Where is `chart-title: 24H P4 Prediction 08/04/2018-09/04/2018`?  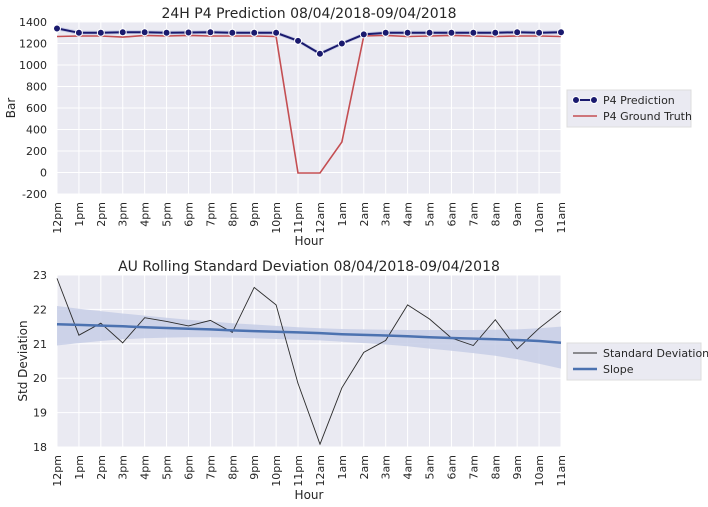
chart-title: 24H P4 Prediction 08/04/2018-09/04/2018 is located at coordinates (308, 14).